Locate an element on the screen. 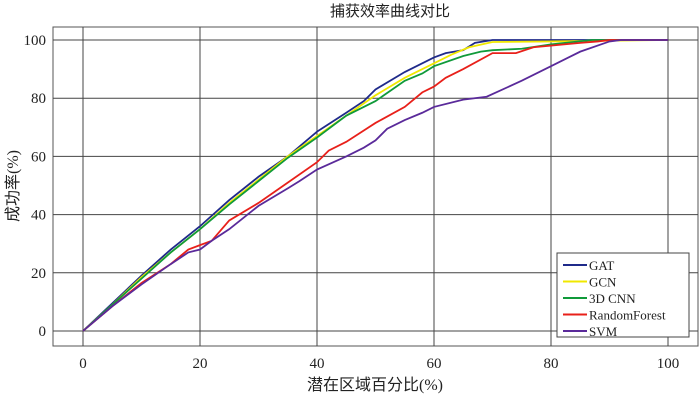 Image resolution: width=700 pixels, height=406 pixels. x-tick-label: 80 is located at coordinates (551, 364).